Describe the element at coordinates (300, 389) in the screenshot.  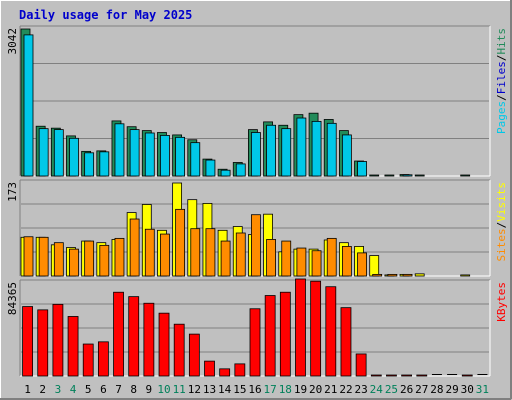
I see `x-tick-label-day-19: 19` at that location.